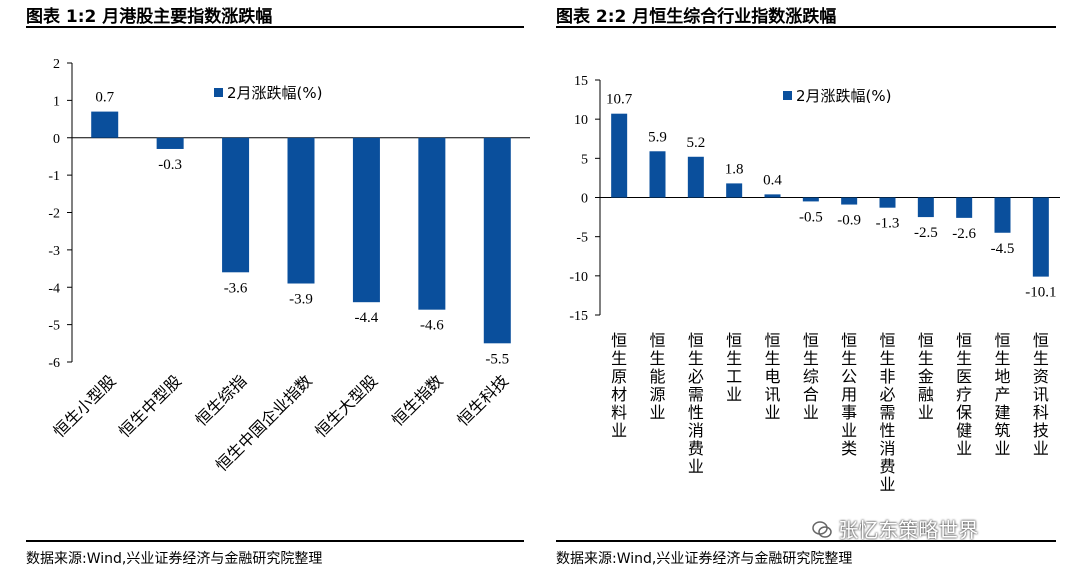 This screenshot has width=1080, height=581. What do you see at coordinates (926, 376) in the screenshot?
I see `right-category-label: 恒生金融业` at bounding box center [926, 376].